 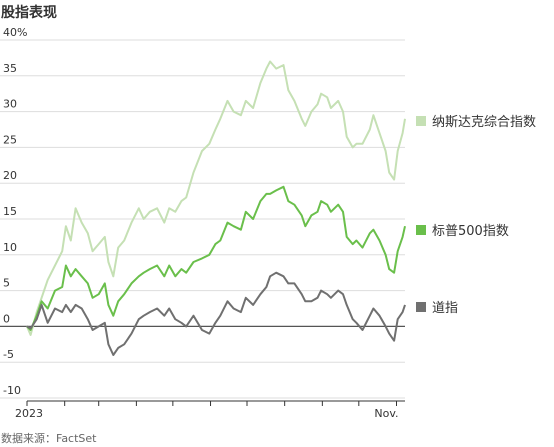 I want to click on y-tick-label: 5, so click(x=6, y=283).